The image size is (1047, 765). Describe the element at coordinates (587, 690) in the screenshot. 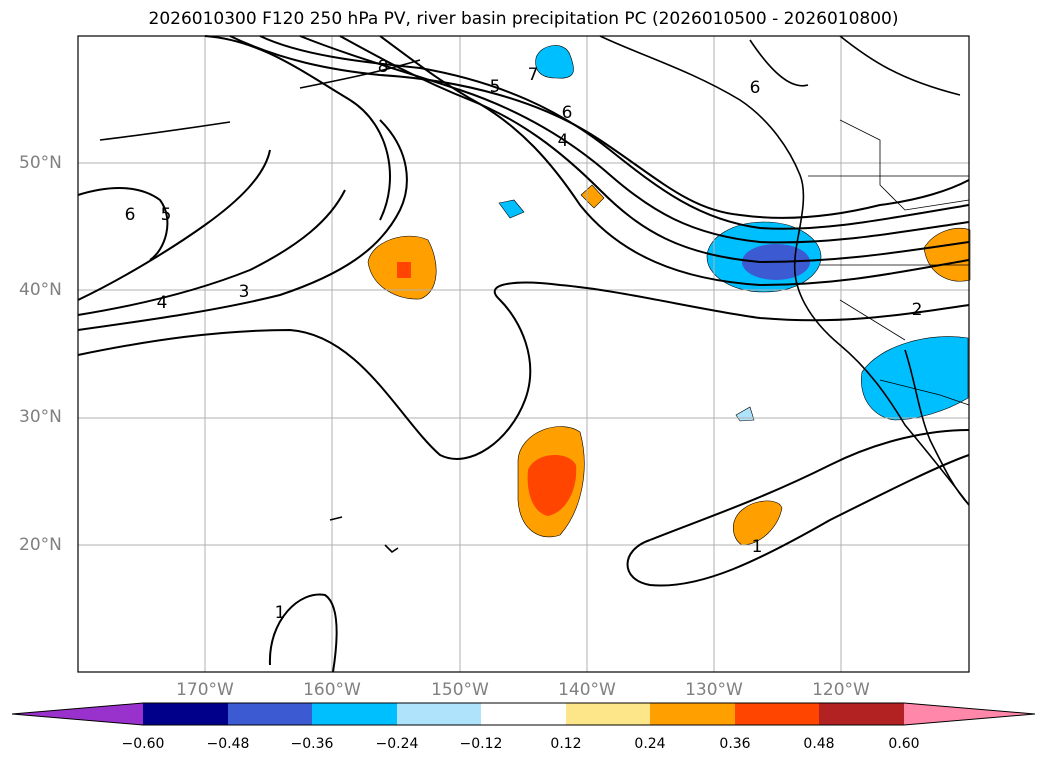

I see `lon-label-140w: 140°W` at that location.